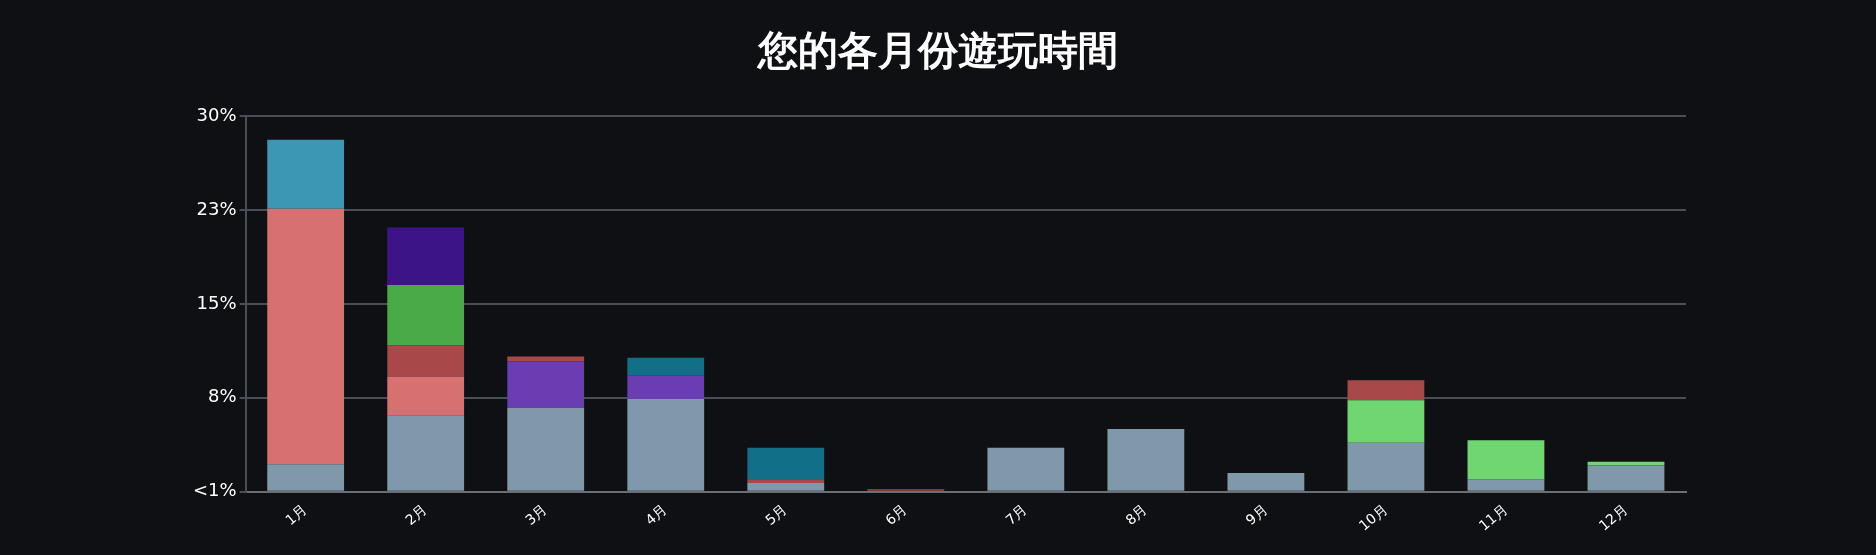  What do you see at coordinates (216, 114) in the screenshot?
I see `y-tick-label: 30%` at bounding box center [216, 114].